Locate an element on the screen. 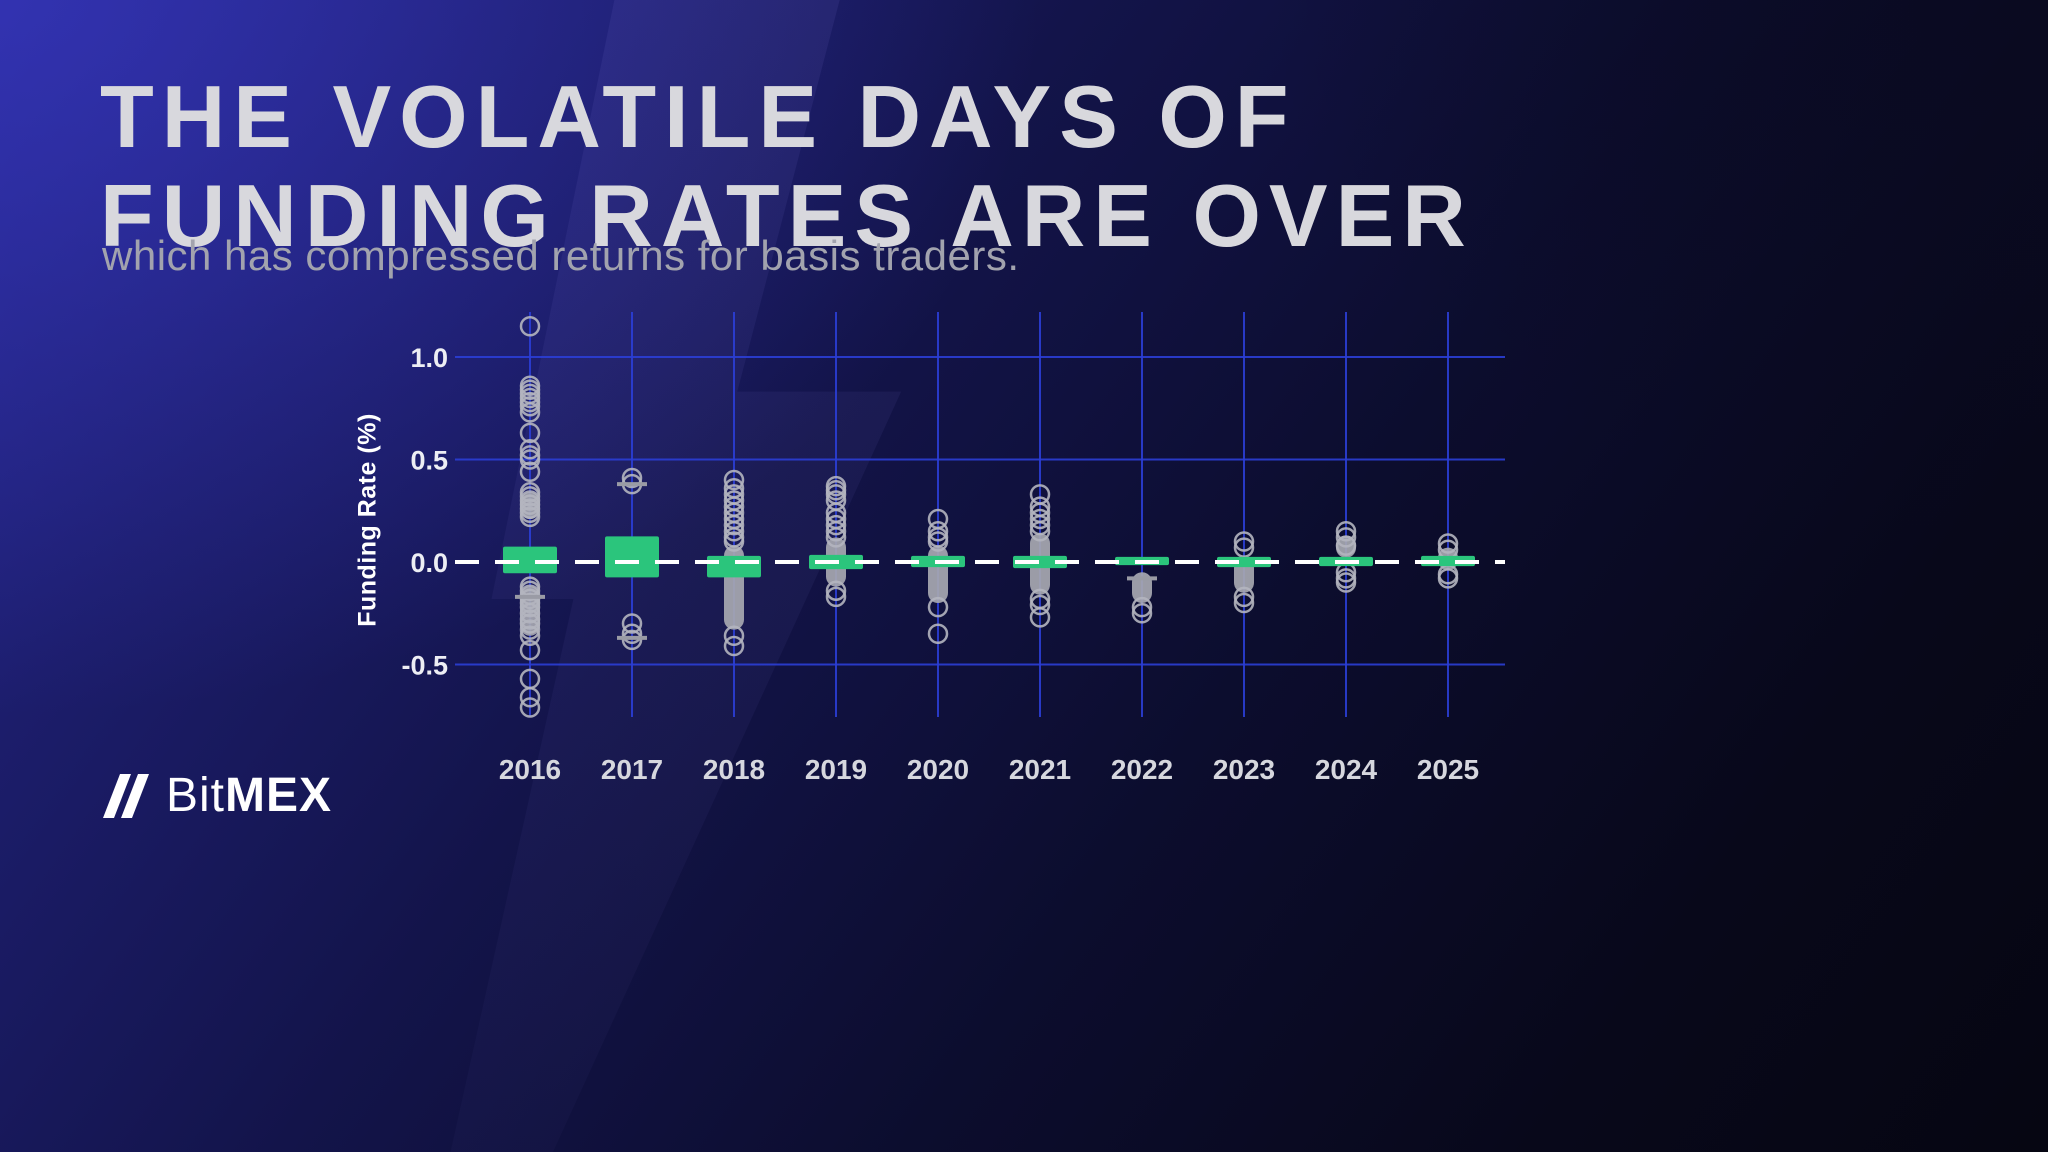 This screenshot has height=1152, width=2048. iqr-box-2018 is located at coordinates (734, 566).